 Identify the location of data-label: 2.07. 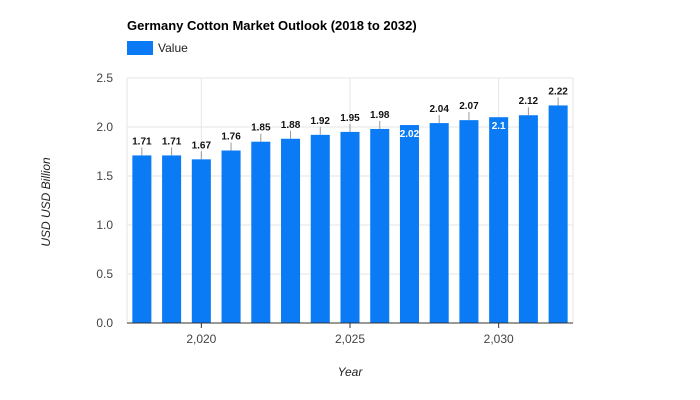
(469, 106).